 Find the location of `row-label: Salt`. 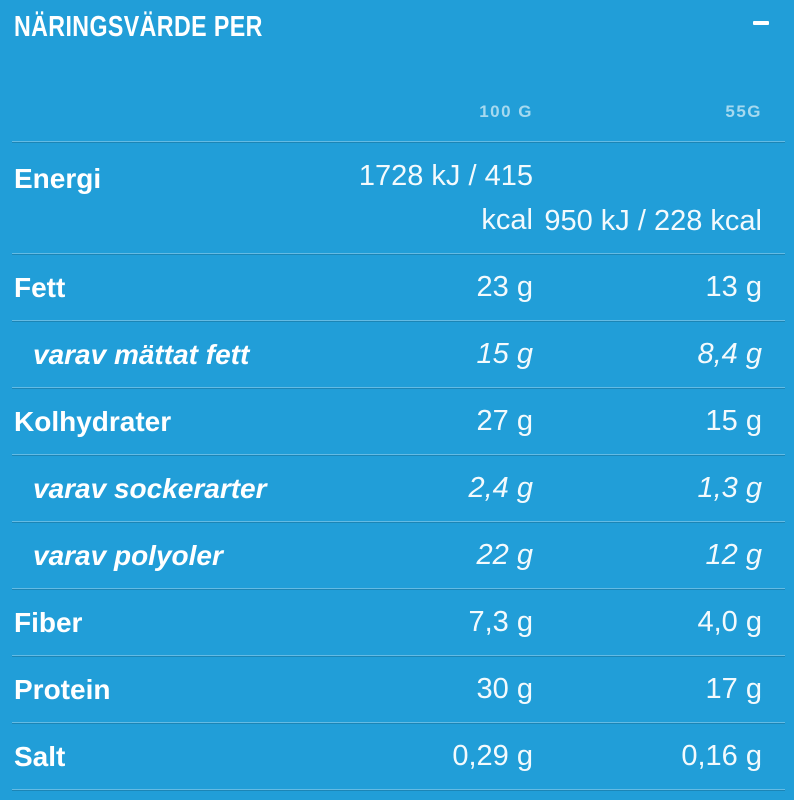

row-label: Salt is located at coordinates (40, 756).